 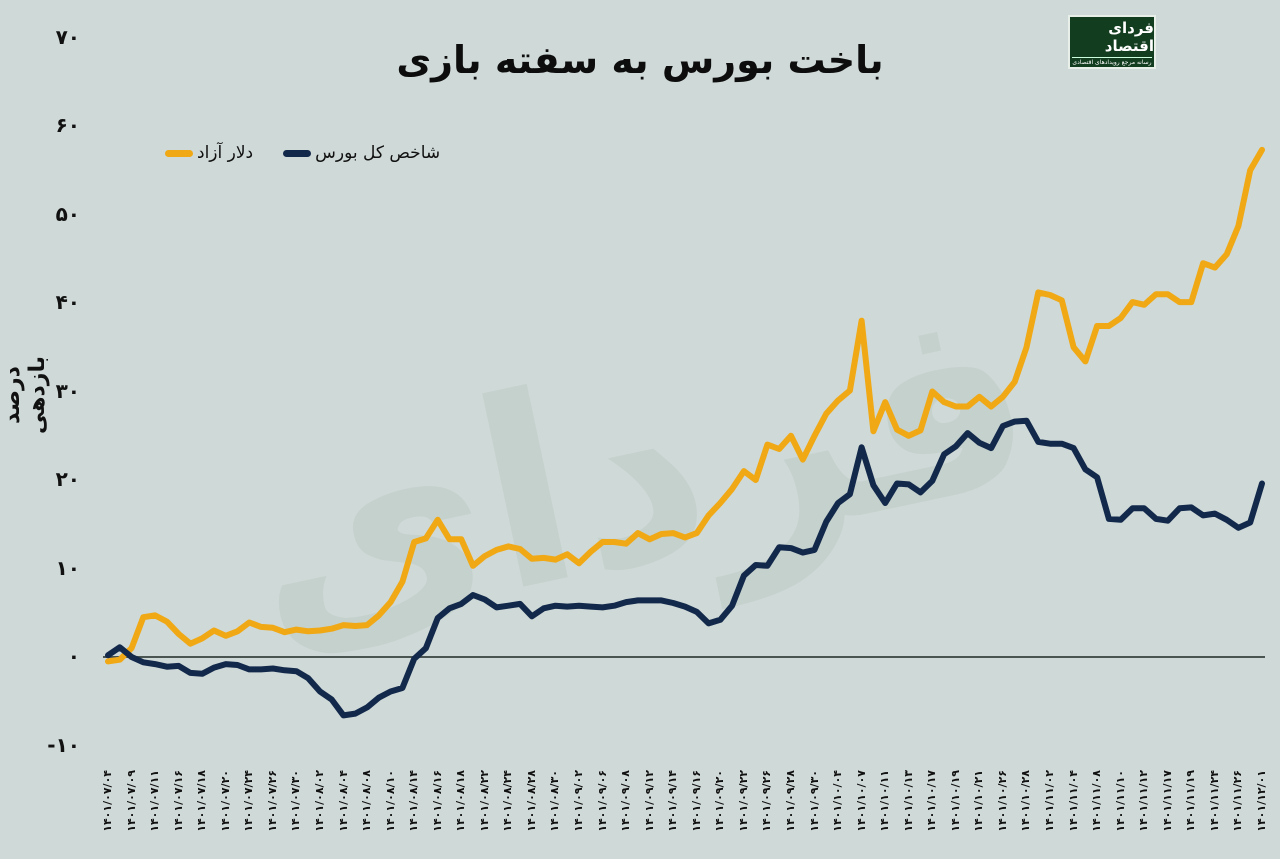 I want to click on legend-item-dollar: دلار آزاد, so click(x=209, y=153).